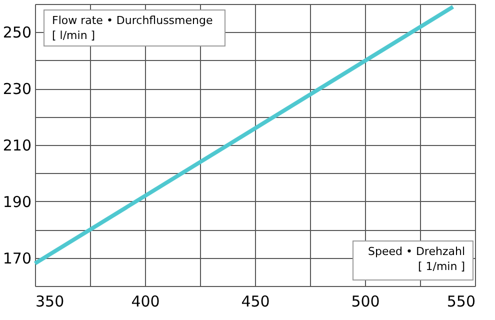 The image size is (495, 320). I want to click on x-tick-label: 450, so click(255, 301).